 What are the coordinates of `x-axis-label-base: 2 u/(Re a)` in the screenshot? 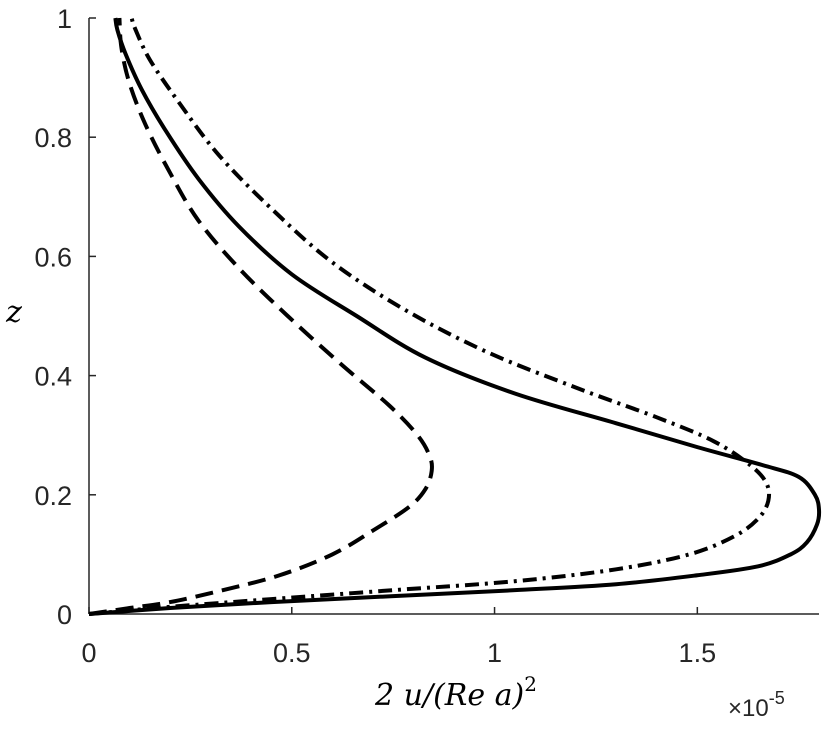 It's located at (449, 695).